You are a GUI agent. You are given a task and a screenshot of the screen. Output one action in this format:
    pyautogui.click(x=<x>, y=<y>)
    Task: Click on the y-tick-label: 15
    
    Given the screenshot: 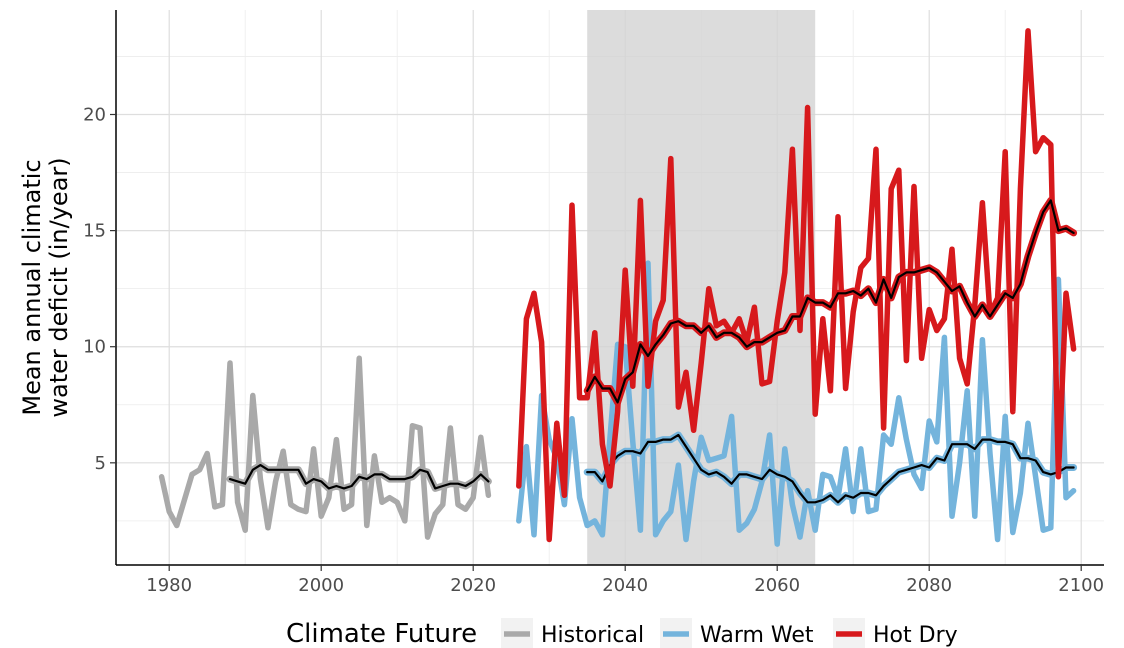 What is the action you would take?
    pyautogui.click(x=94, y=231)
    